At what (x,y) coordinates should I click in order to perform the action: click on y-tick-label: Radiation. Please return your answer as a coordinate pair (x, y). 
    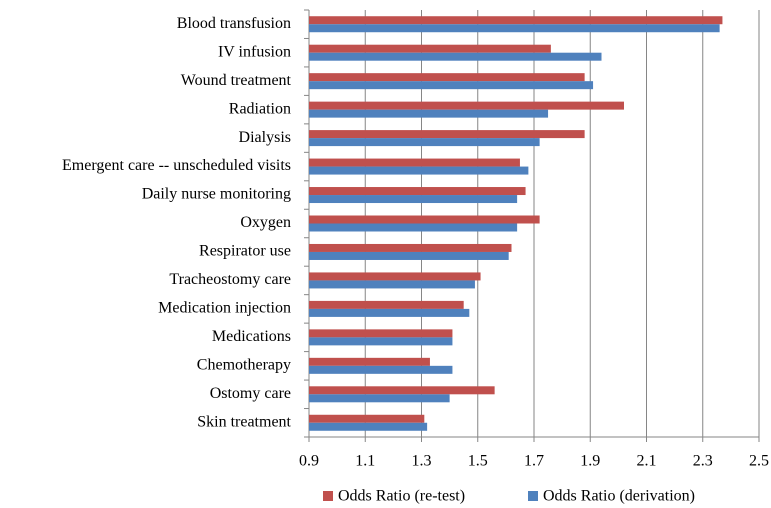
    Looking at the image, I should click on (260, 108).